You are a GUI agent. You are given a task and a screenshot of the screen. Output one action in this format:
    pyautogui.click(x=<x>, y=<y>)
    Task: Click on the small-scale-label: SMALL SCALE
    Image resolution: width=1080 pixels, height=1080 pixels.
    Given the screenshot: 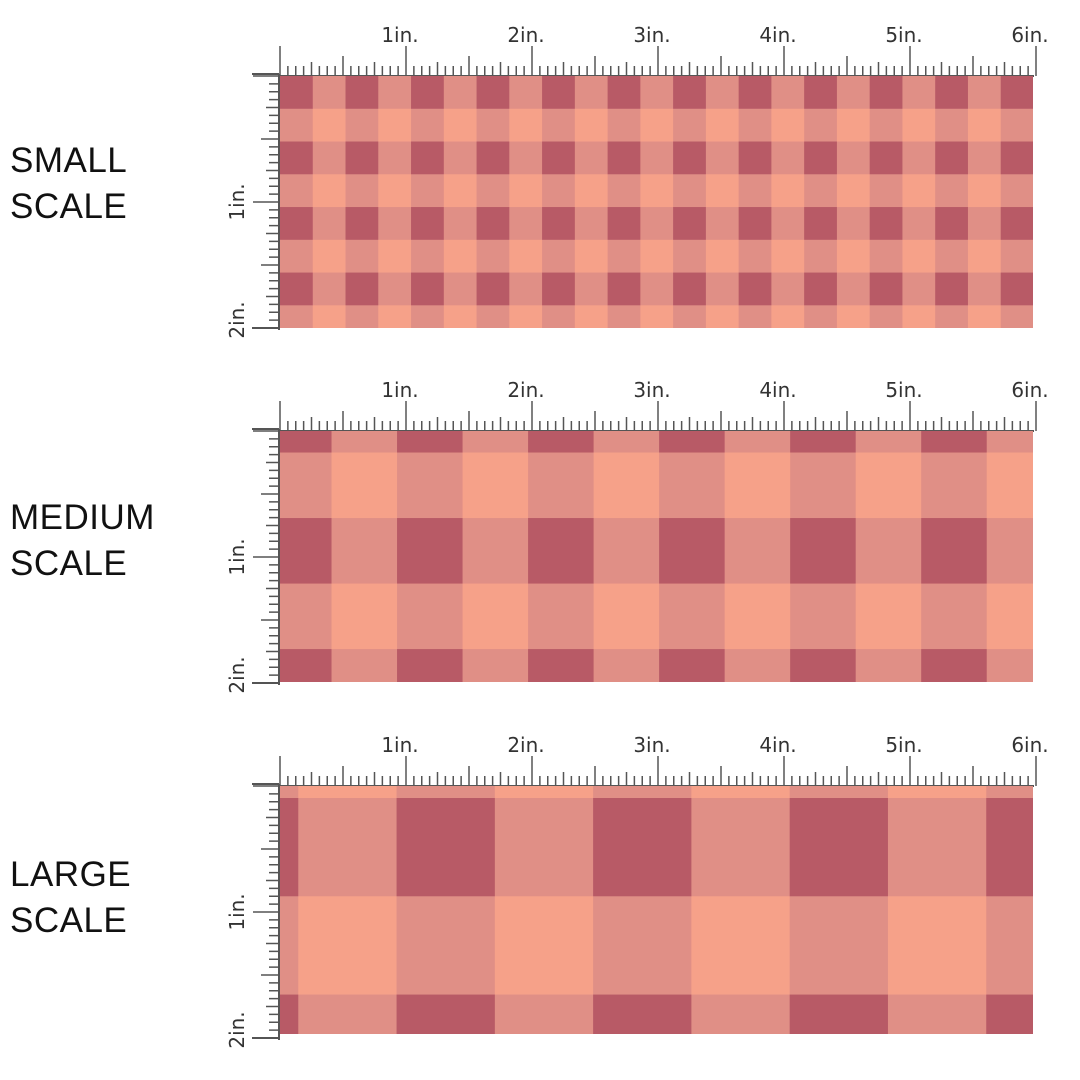 What is the action you would take?
    pyautogui.click(x=69, y=183)
    